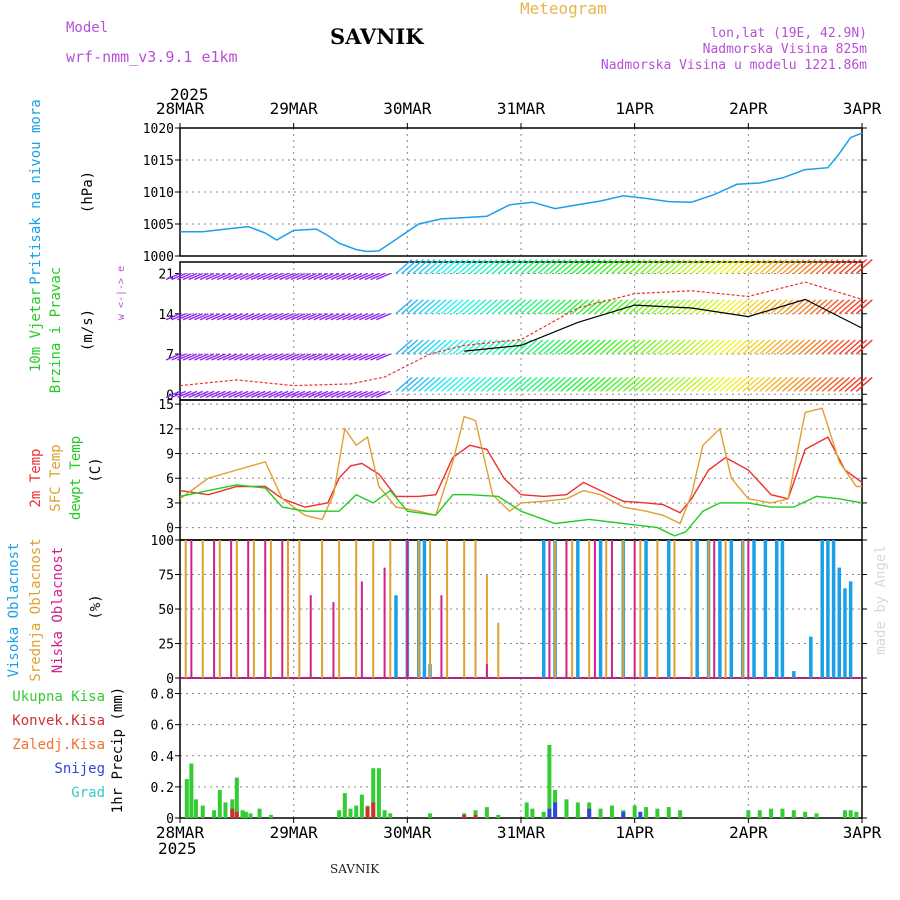  I want to click on x-tick-label-bottom: 2APR, so click(748, 832).